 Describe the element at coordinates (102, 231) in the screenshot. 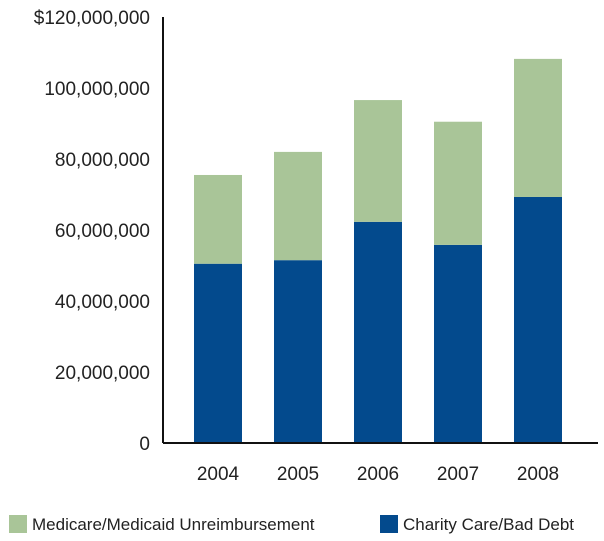

I see `y-tick-label: 60,000,000` at that location.